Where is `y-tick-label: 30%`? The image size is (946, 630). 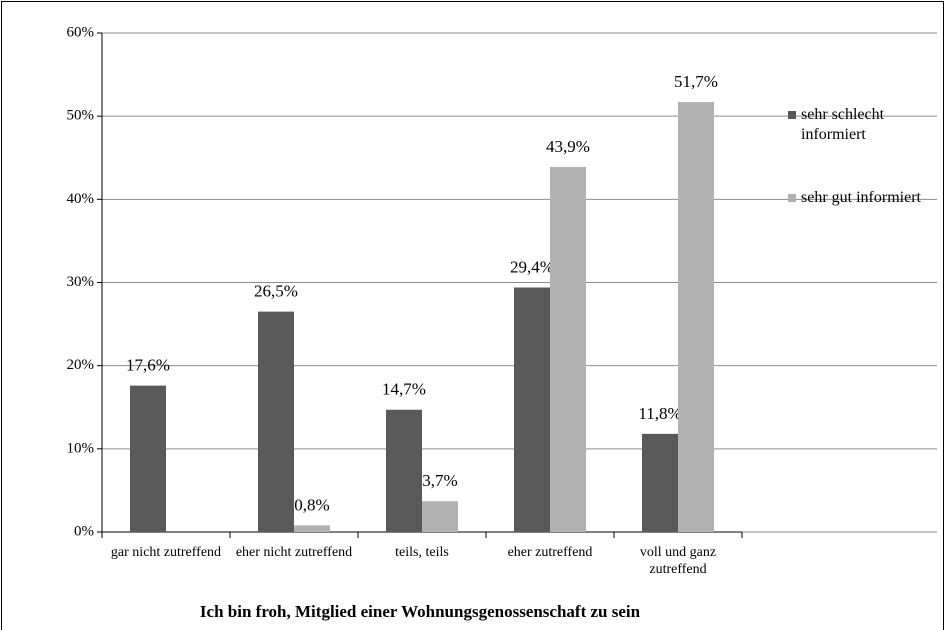 y-tick-label: 30% is located at coordinates (81, 282).